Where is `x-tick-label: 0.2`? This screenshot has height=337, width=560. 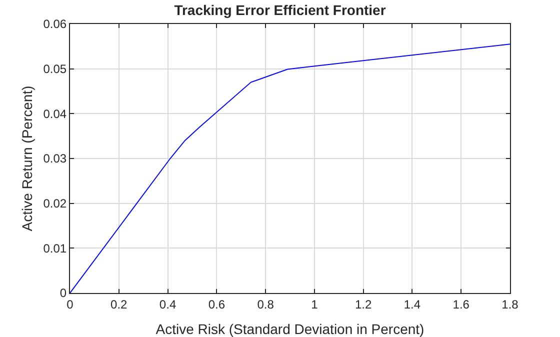 x-tick-label: 0.2 is located at coordinates (119, 304).